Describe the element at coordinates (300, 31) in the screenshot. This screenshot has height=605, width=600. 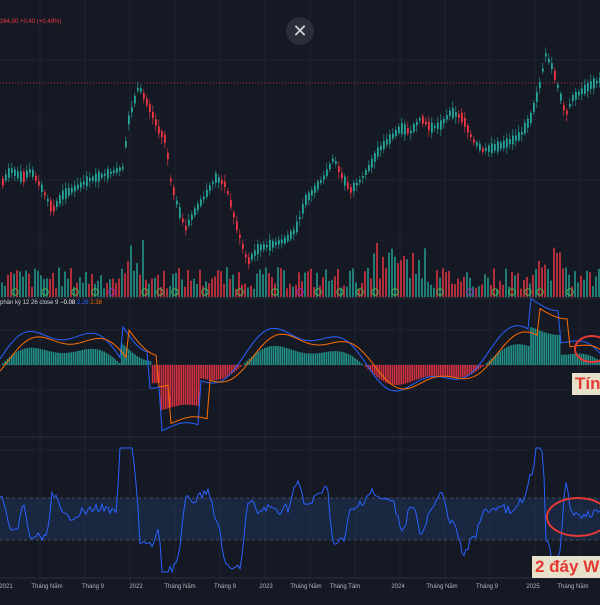
I see `close-icon: ✕` at that location.